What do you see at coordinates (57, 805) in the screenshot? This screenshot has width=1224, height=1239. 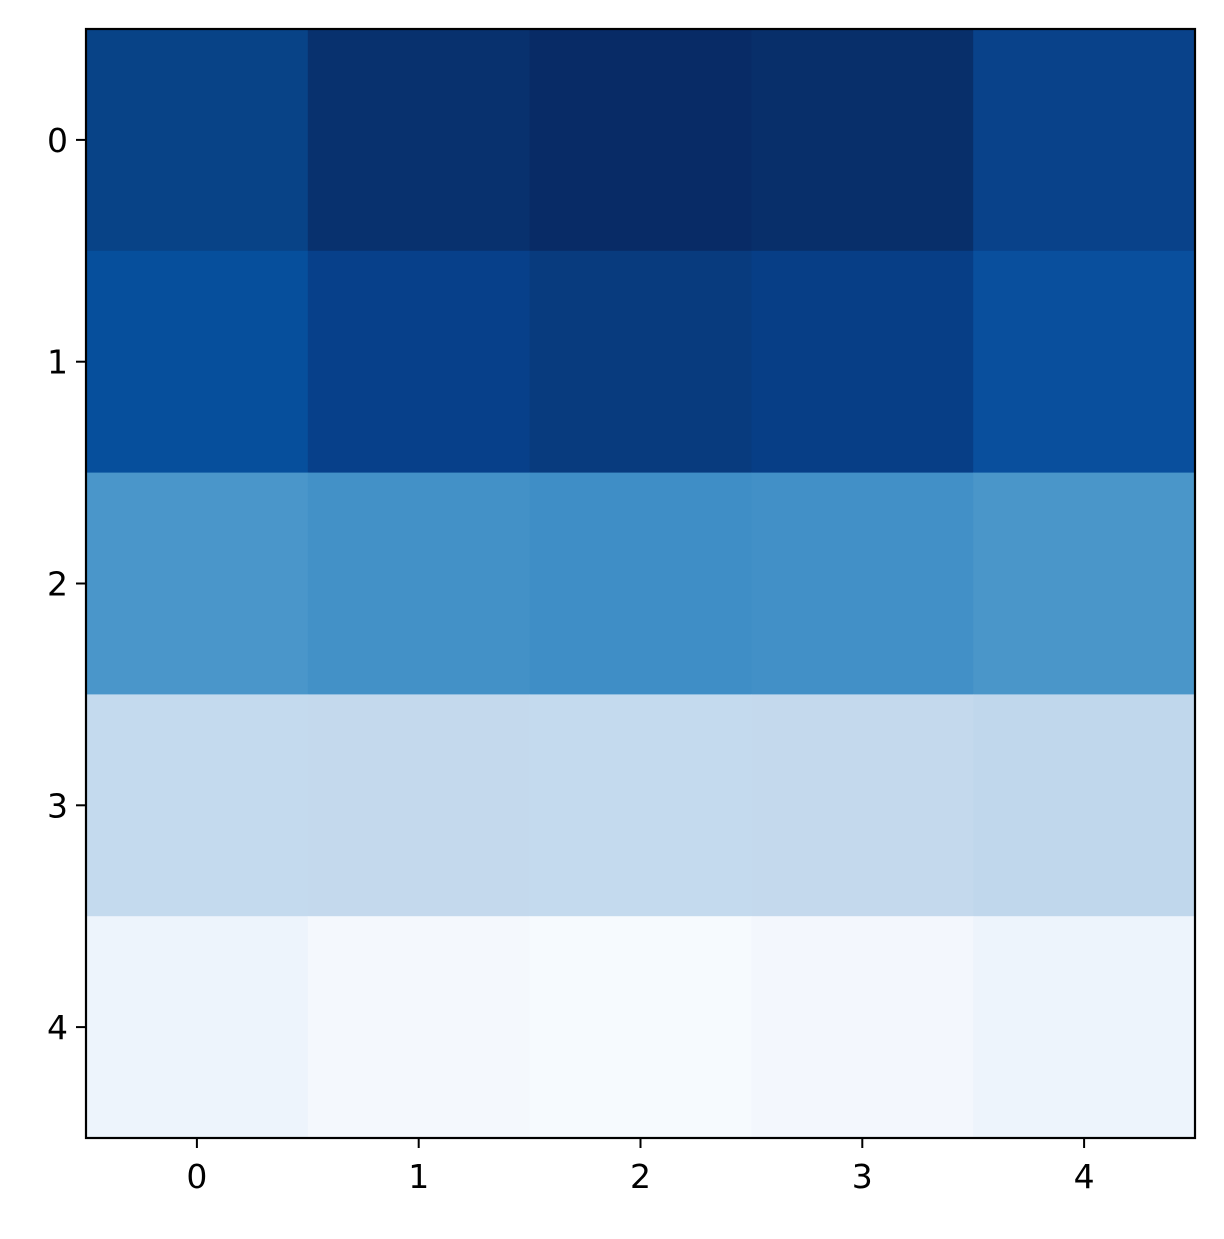 I see `y-tick-label: 3` at bounding box center [57, 805].